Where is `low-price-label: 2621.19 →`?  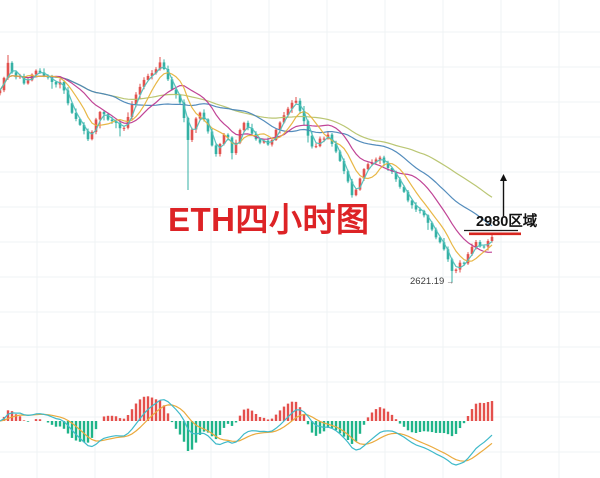 low-price-label: 2621.19 → is located at coordinates (432, 281).